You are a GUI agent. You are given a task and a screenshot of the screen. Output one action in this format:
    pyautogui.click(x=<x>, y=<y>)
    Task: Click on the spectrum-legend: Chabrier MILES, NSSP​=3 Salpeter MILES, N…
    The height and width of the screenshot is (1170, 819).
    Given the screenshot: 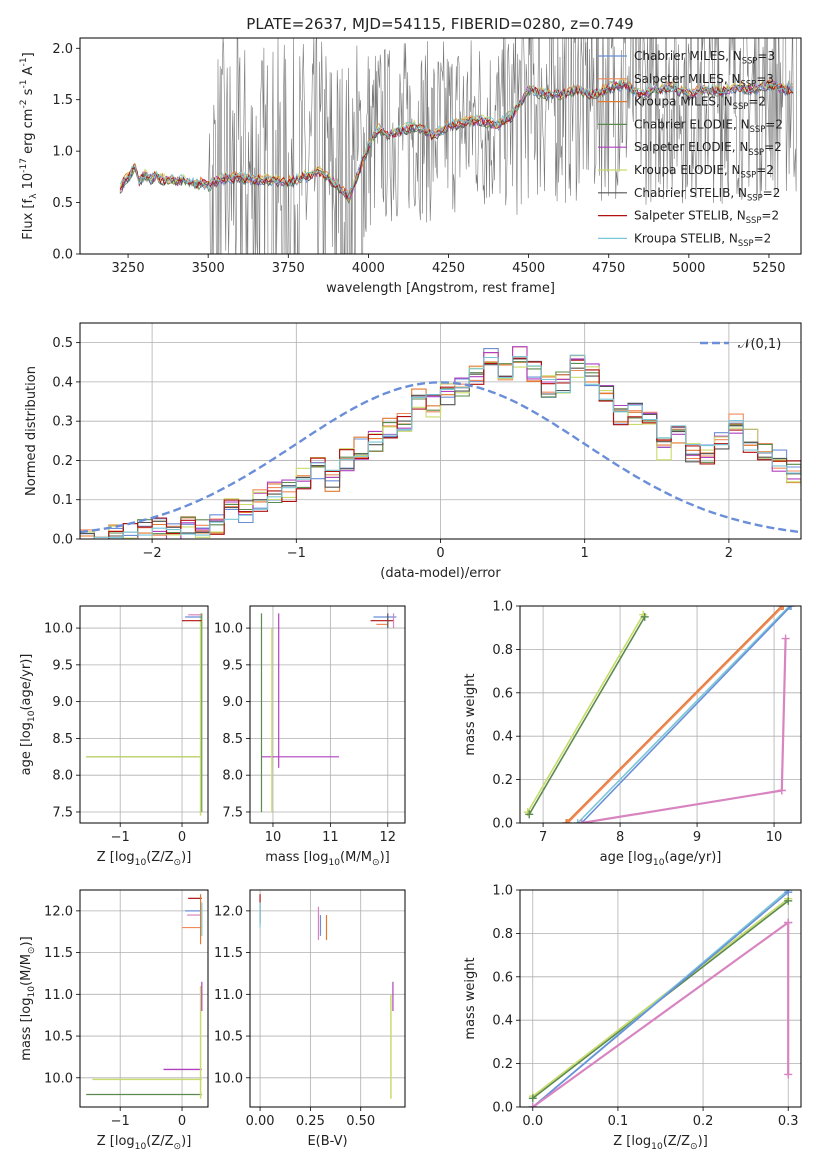 What is the action you would take?
    pyautogui.click(x=690, y=148)
    